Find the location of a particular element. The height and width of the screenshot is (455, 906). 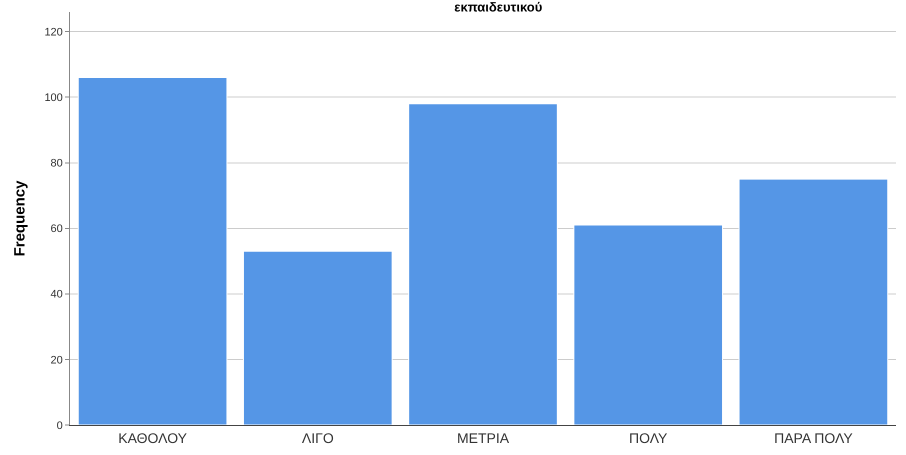

chart-title: εκπαιδευτικού is located at coordinates (498, 7).